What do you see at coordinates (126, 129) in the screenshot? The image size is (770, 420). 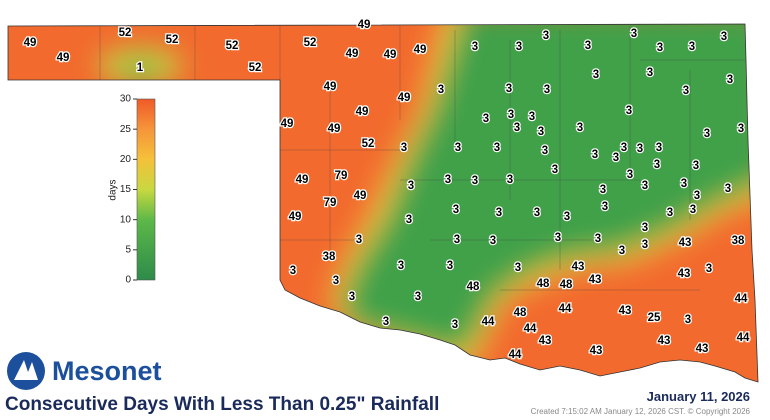 I see `colorbar-tick-label: 25` at bounding box center [126, 129].